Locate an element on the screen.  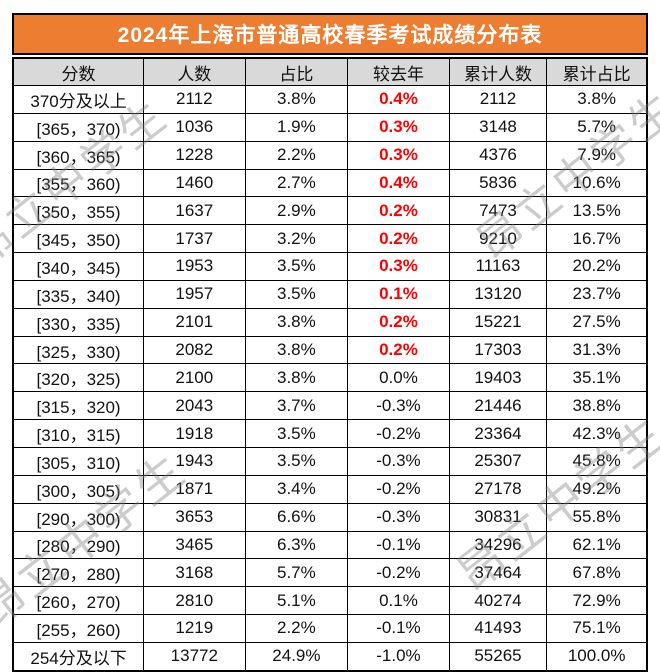
cum-count-cell: 19403 is located at coordinates (498, 378).